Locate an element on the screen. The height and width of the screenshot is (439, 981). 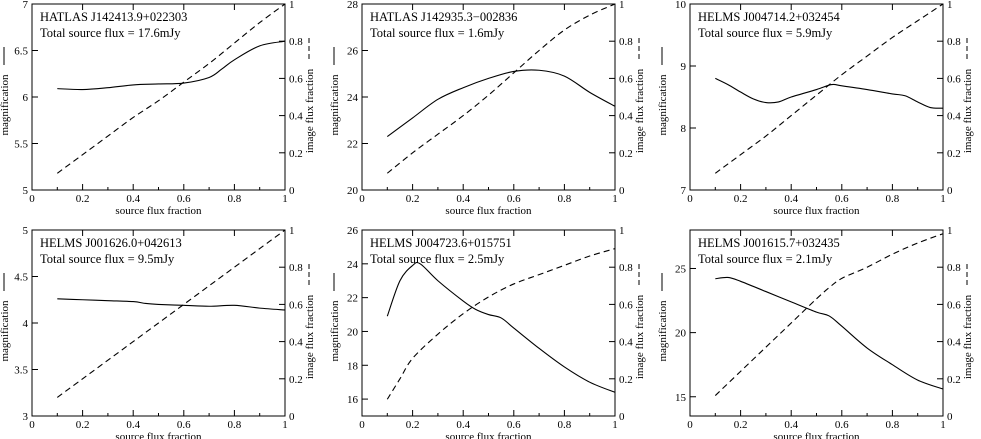
y-left-tick-label: 16 is located at coordinates (353, 400).